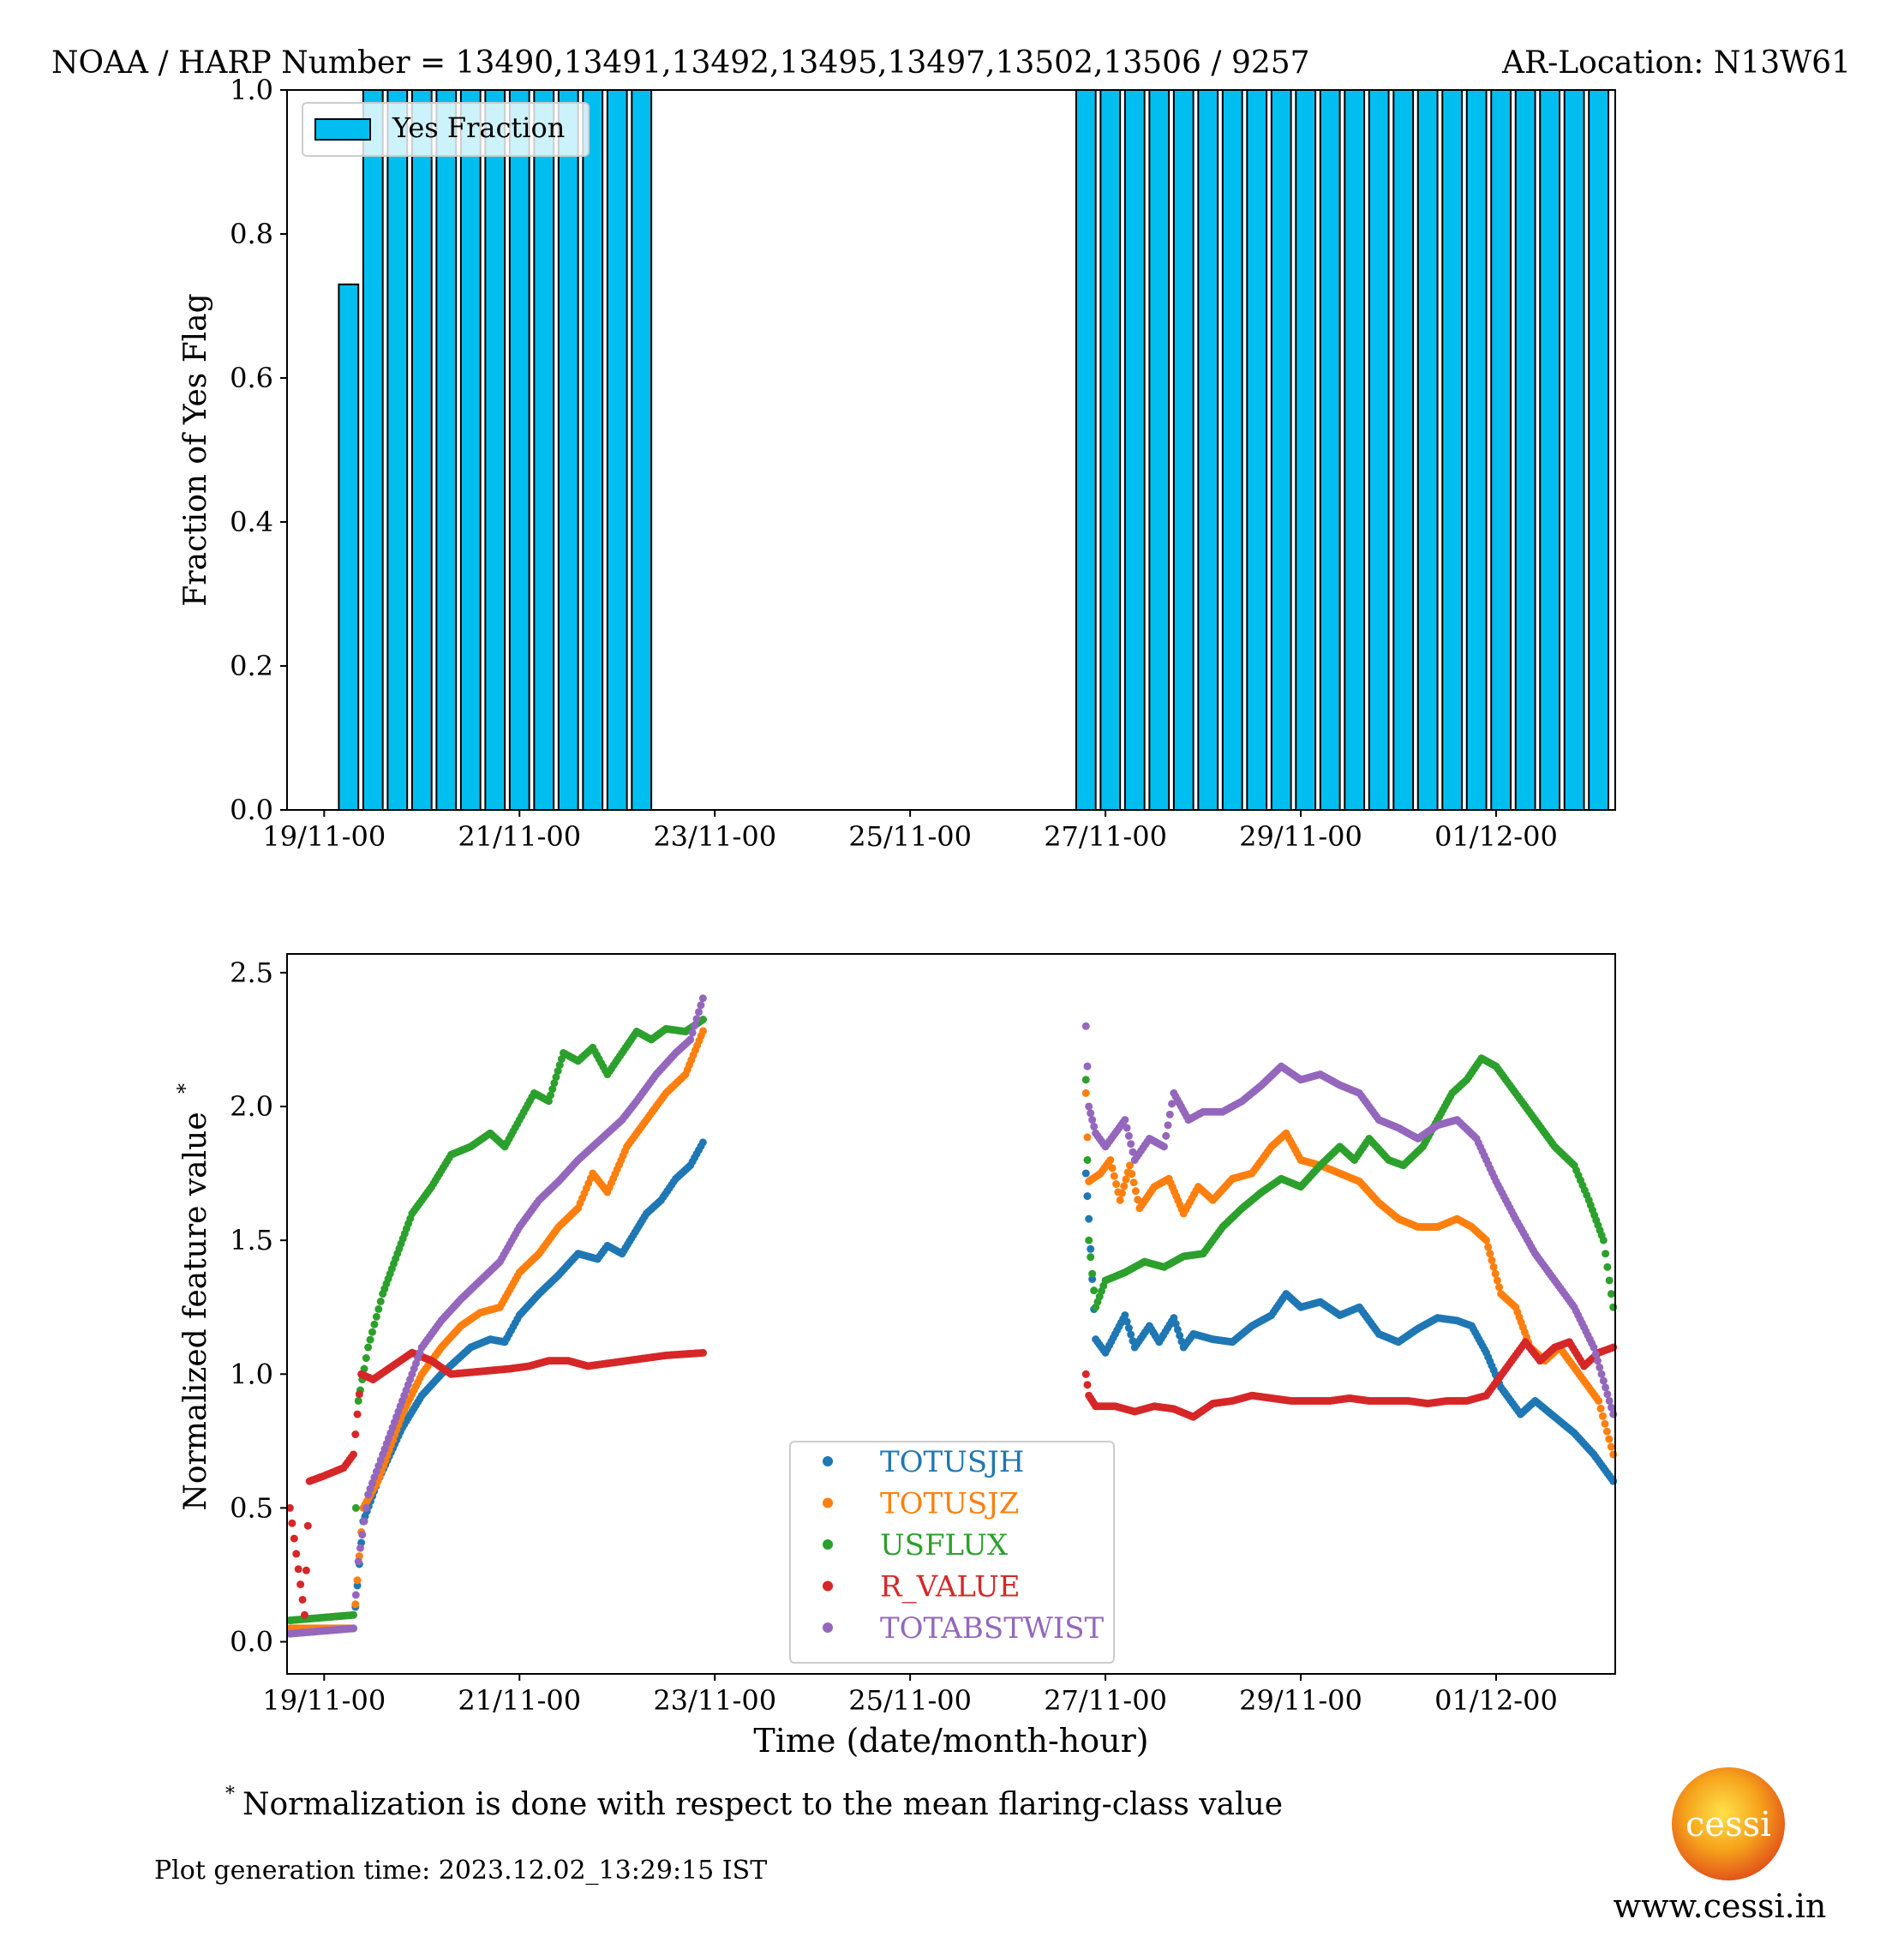 Image resolution: width=1904 pixels, height=1937 pixels. What do you see at coordinates (1721, 1906) in the screenshot?
I see `website-link: www.cessi.in` at bounding box center [1721, 1906].